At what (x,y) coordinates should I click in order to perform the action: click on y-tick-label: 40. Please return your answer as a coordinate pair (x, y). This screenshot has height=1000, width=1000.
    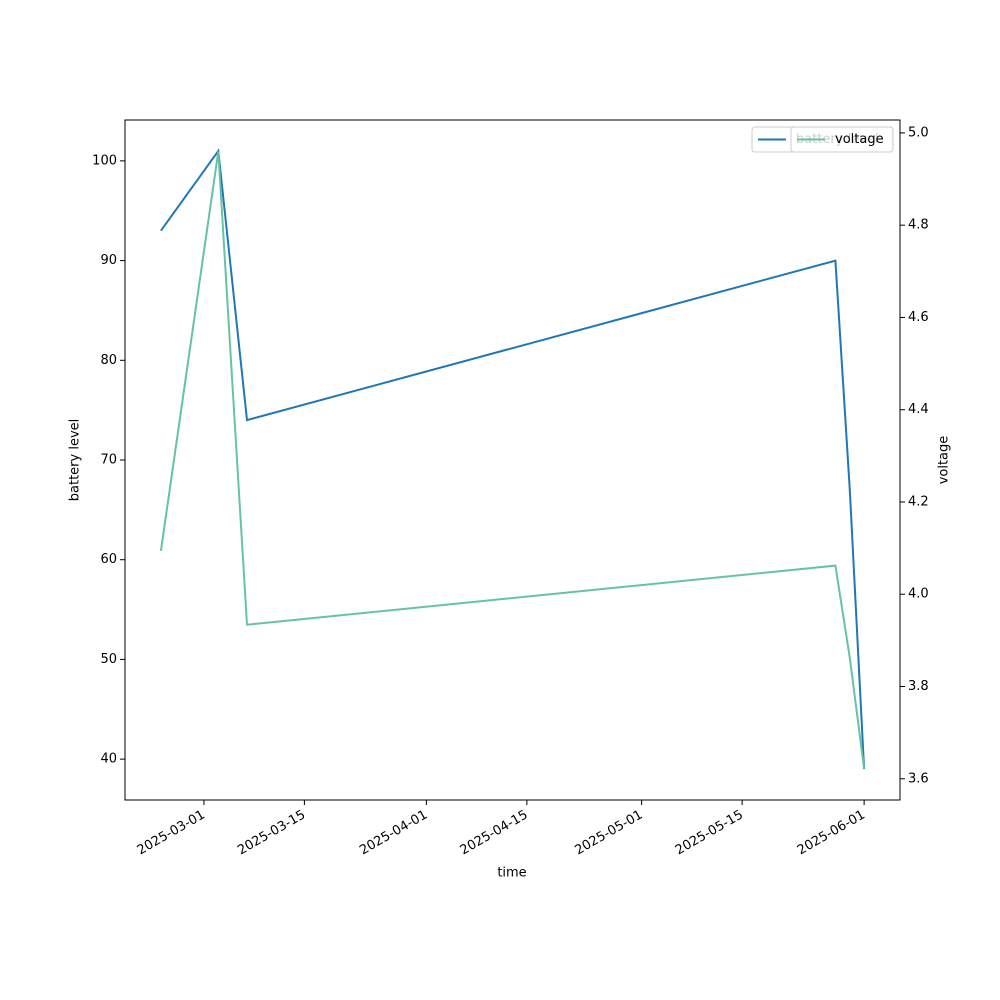
    Looking at the image, I should click on (108, 759).